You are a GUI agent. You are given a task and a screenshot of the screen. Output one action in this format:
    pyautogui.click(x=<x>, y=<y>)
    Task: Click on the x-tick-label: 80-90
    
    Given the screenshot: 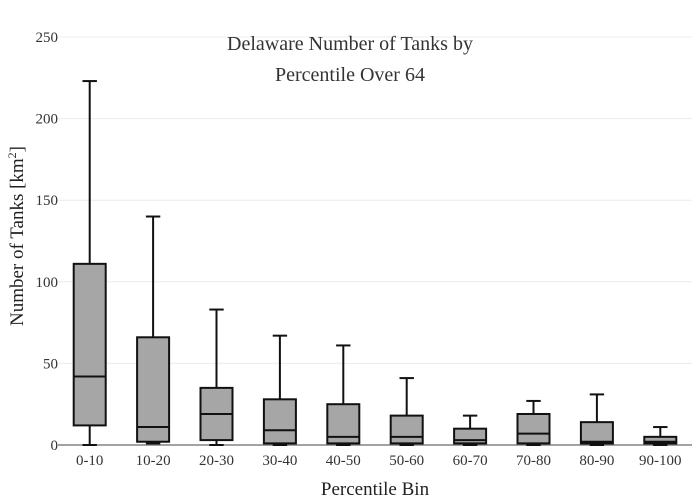 What is the action you would take?
    pyautogui.click(x=596, y=461)
    